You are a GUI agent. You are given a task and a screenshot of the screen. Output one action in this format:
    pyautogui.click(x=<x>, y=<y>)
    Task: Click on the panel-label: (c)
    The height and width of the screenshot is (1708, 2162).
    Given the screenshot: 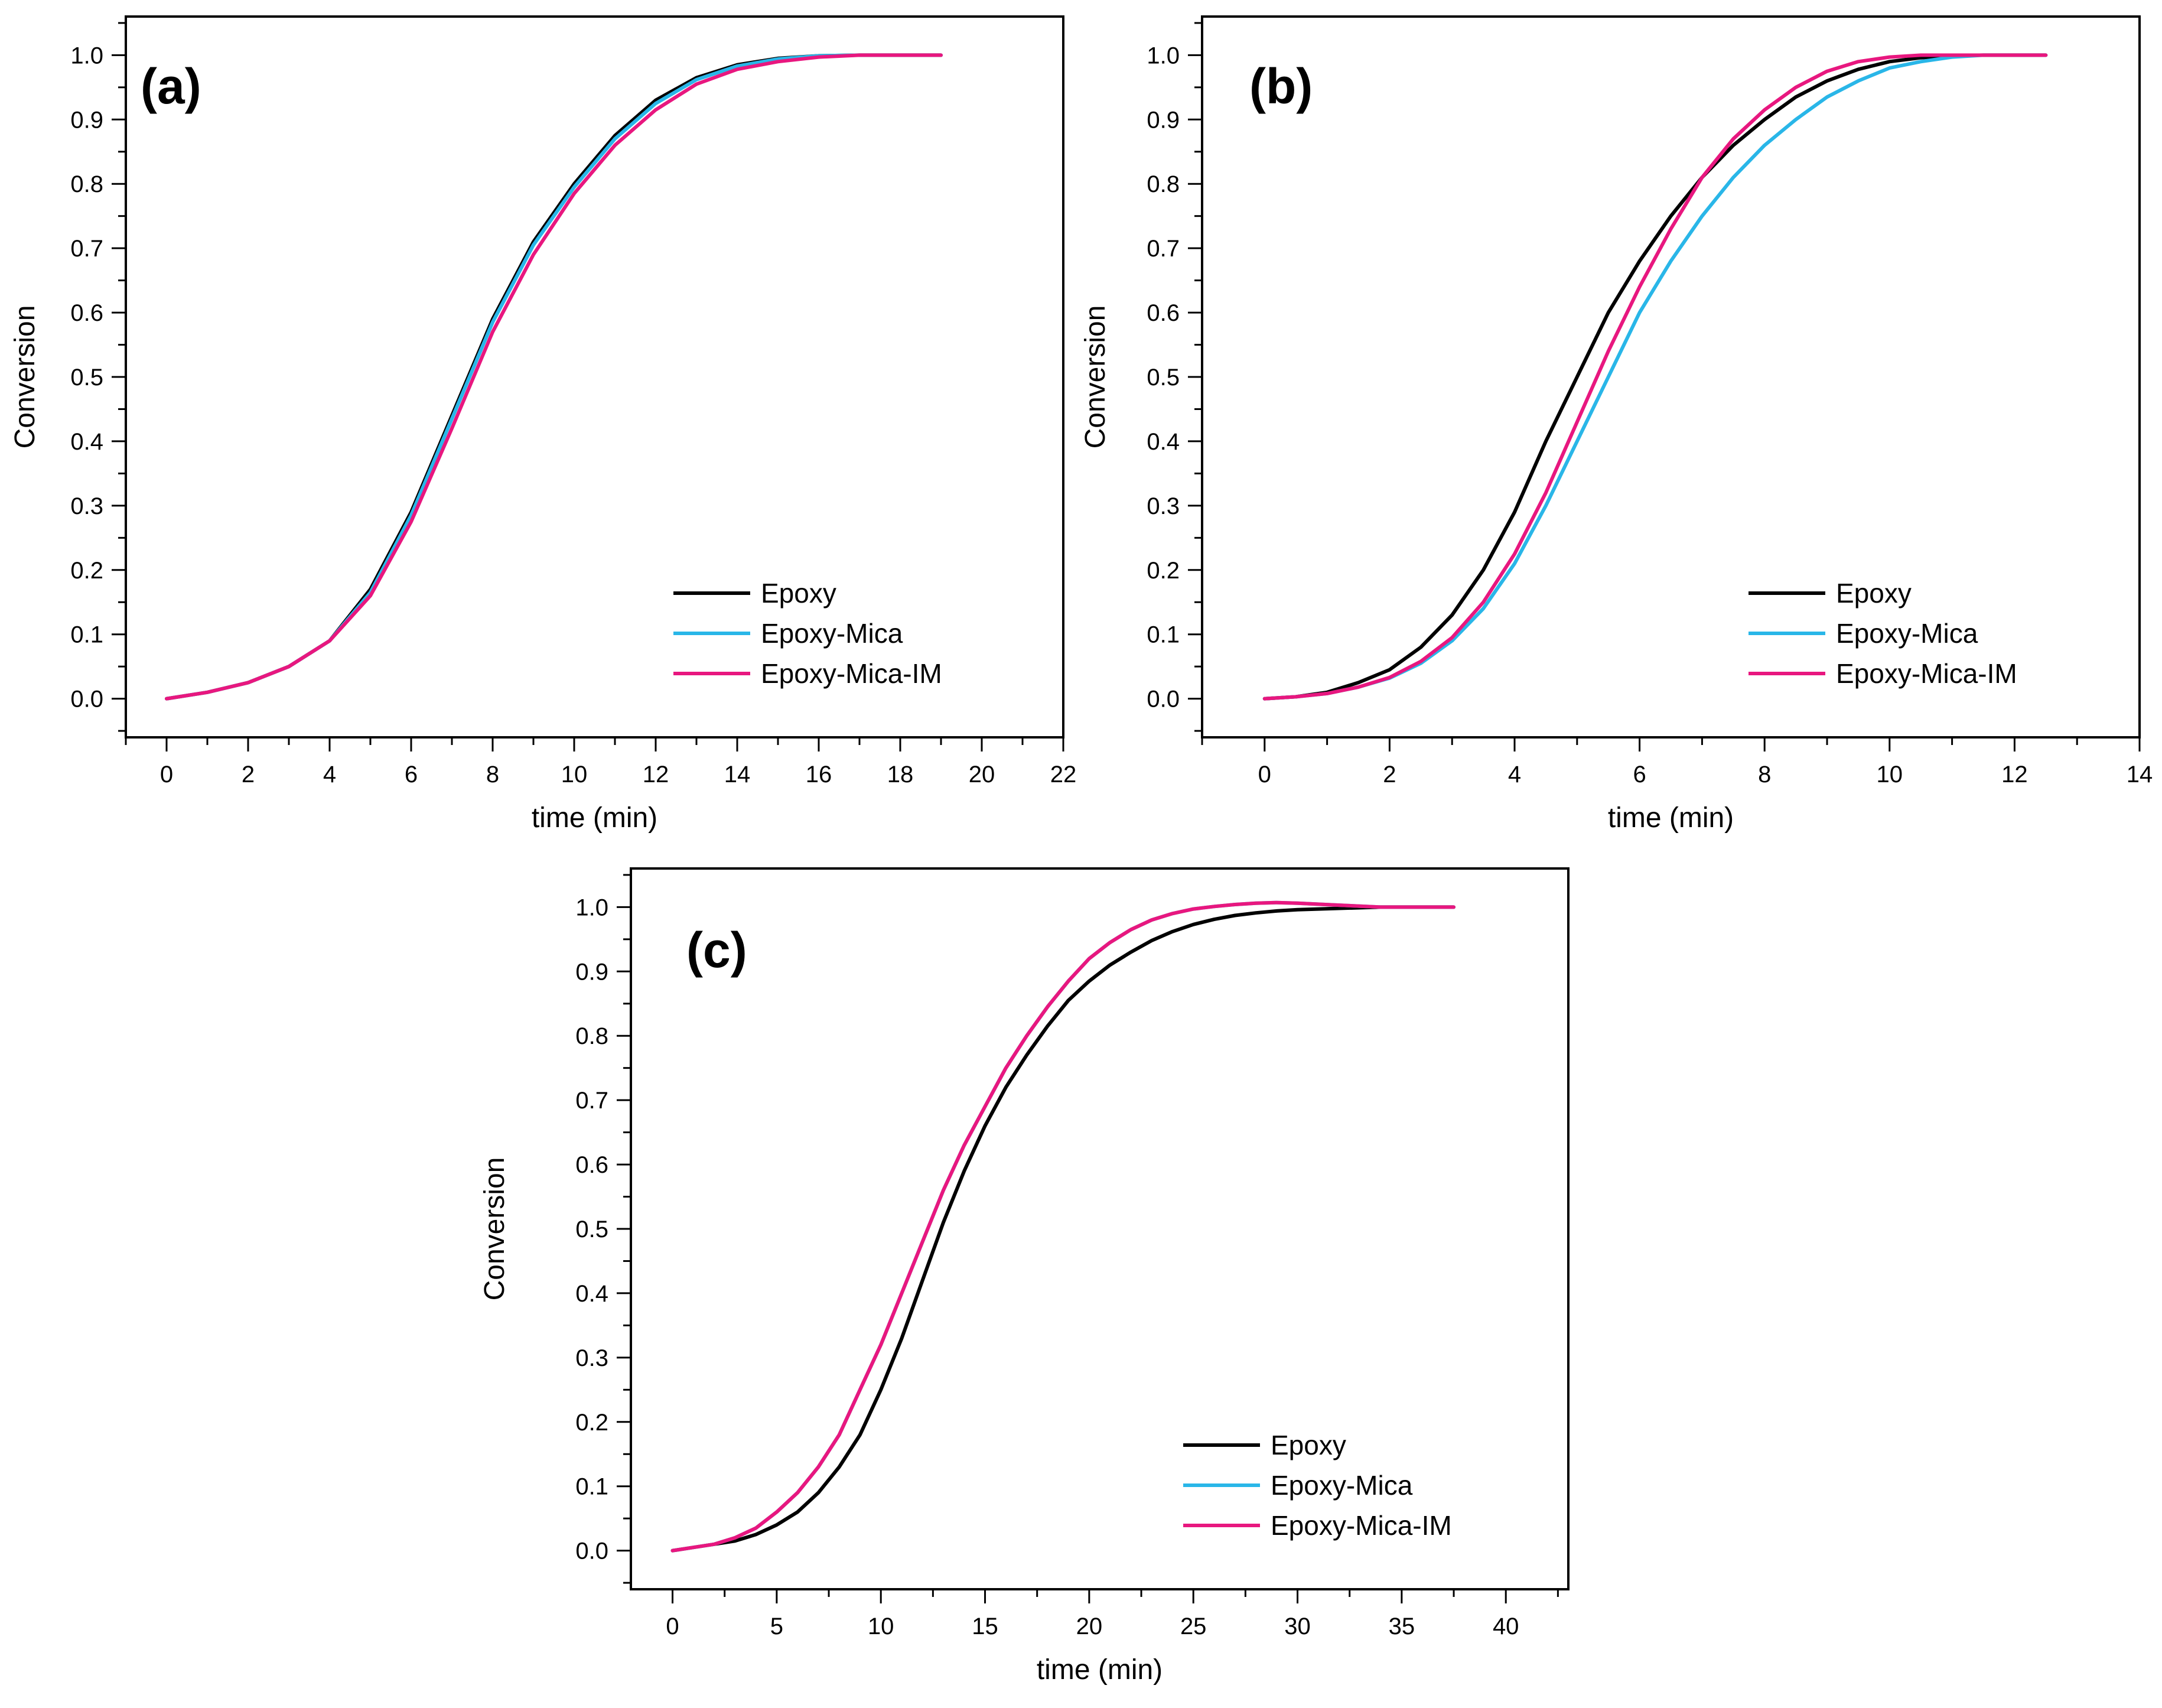 What is the action you would take?
    pyautogui.click(x=716, y=950)
    